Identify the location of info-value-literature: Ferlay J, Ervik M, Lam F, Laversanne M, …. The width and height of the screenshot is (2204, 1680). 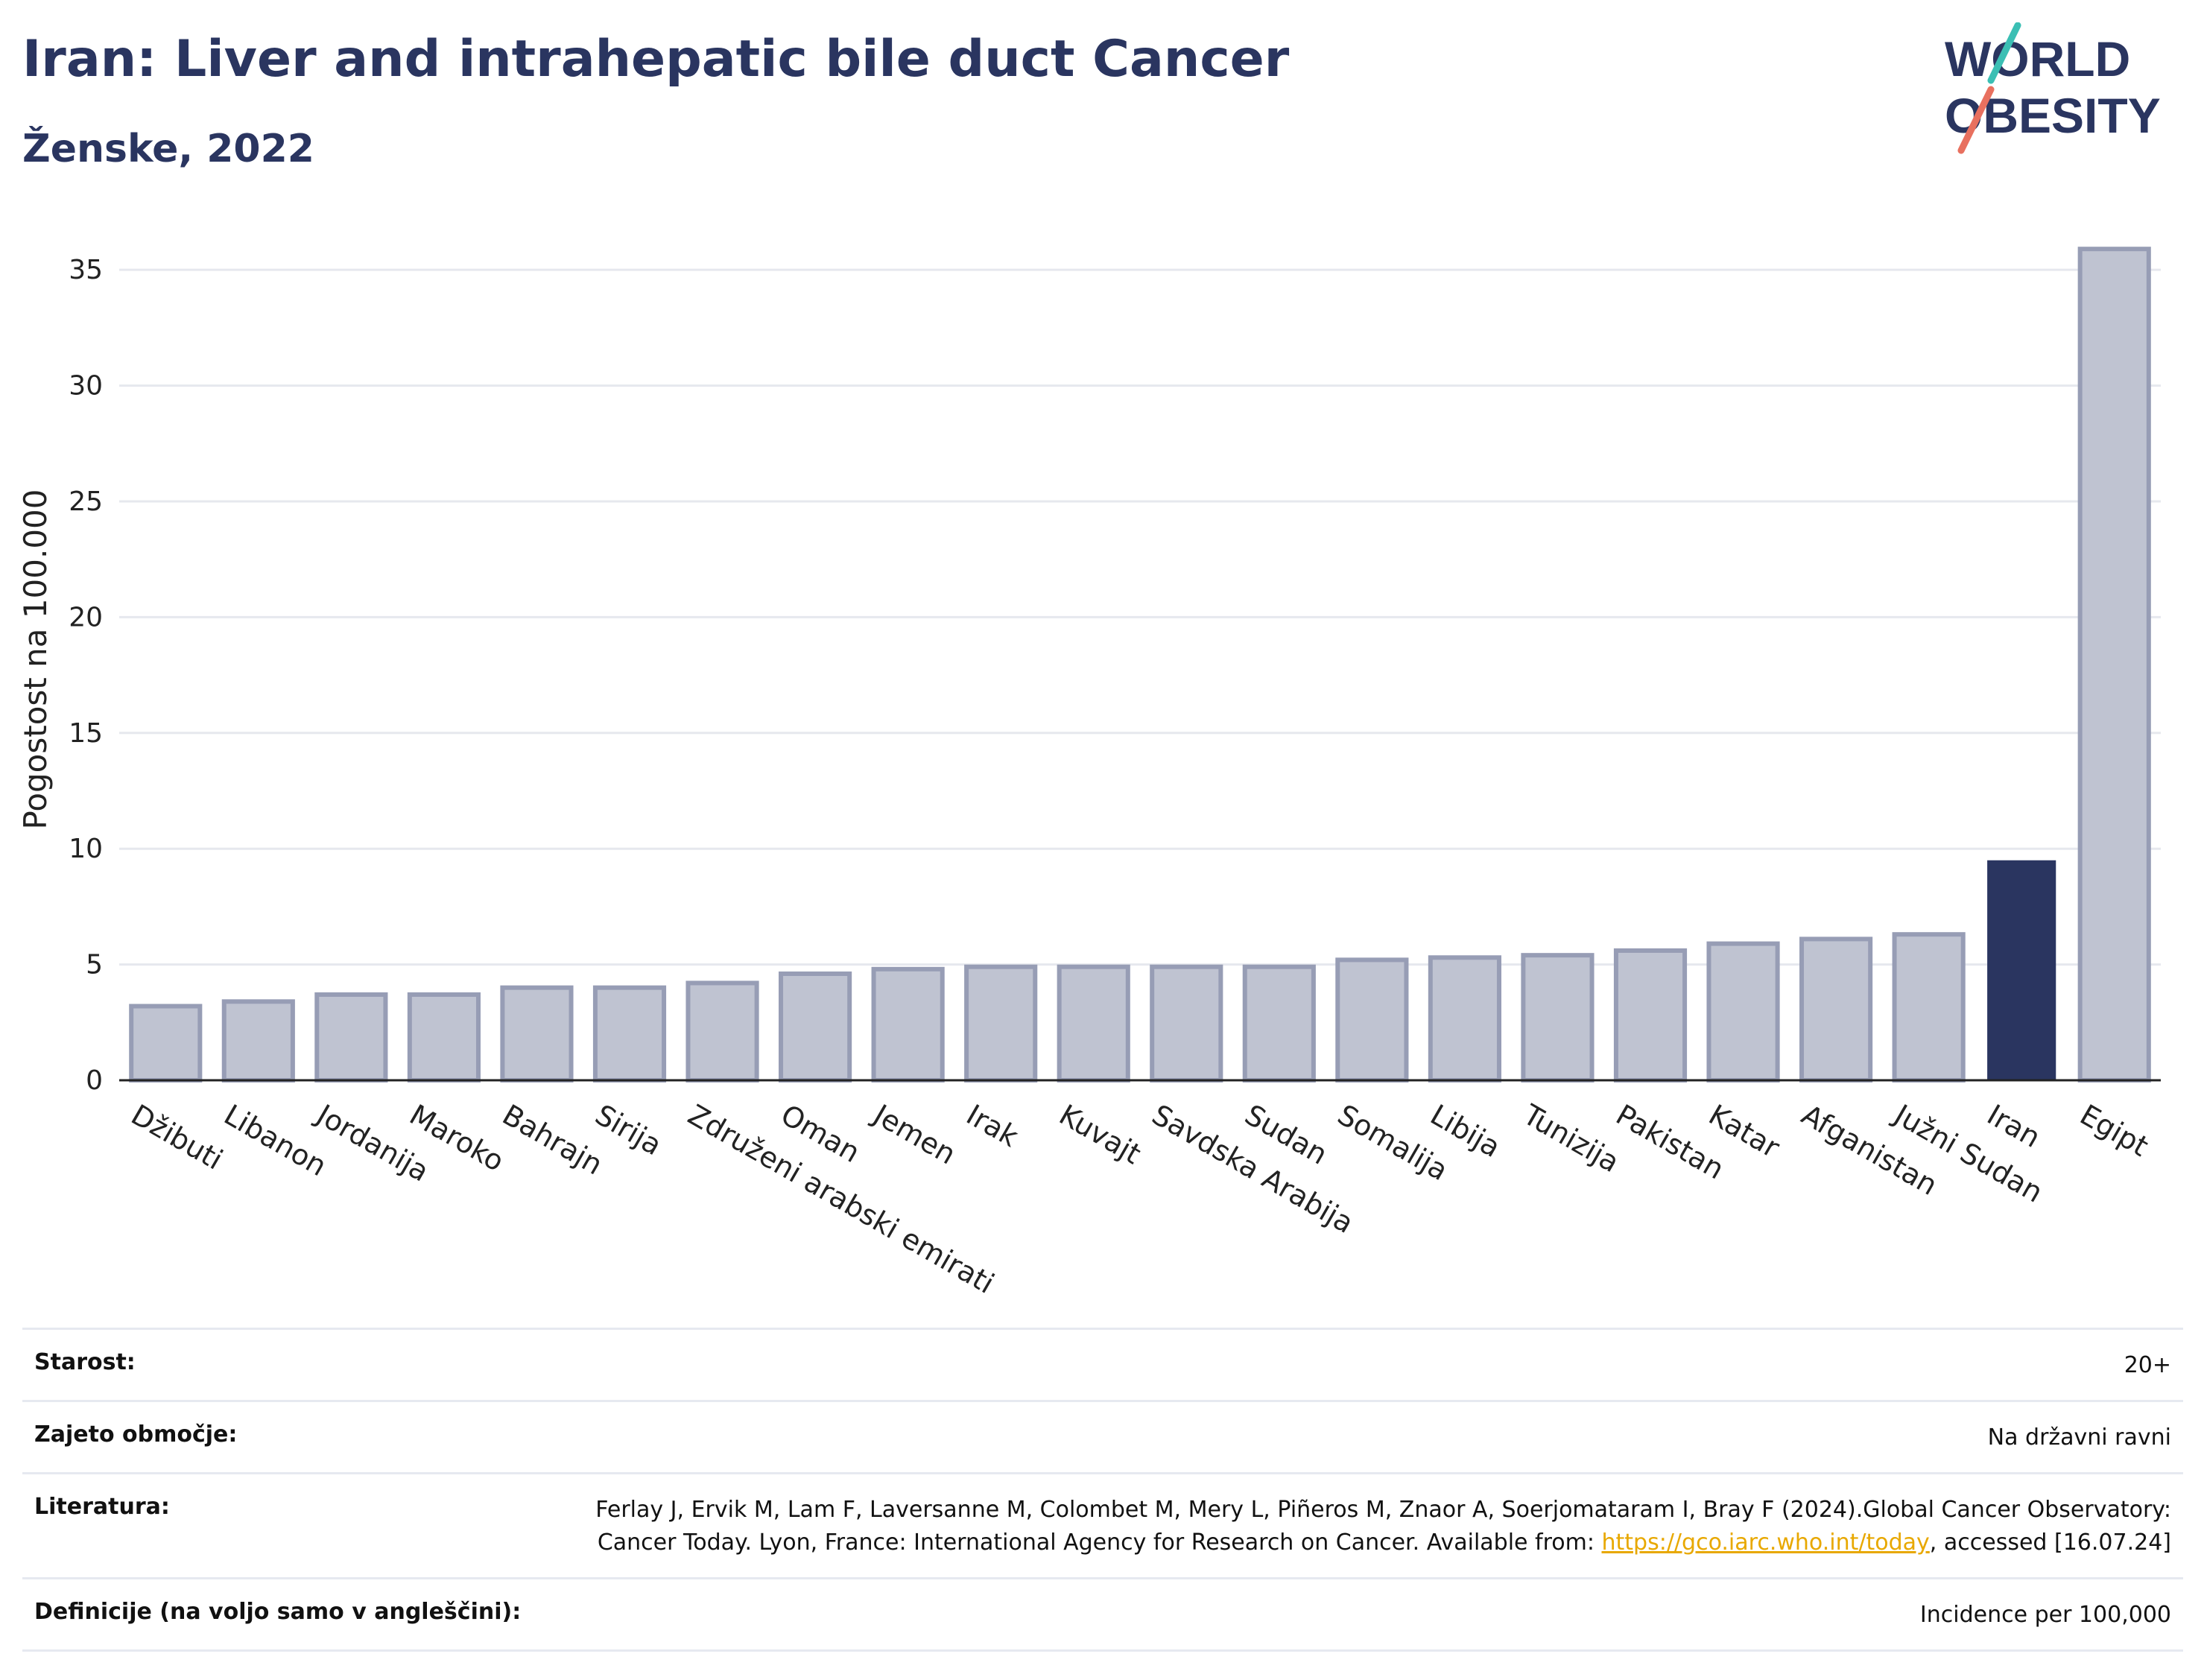
(1351, 1526).